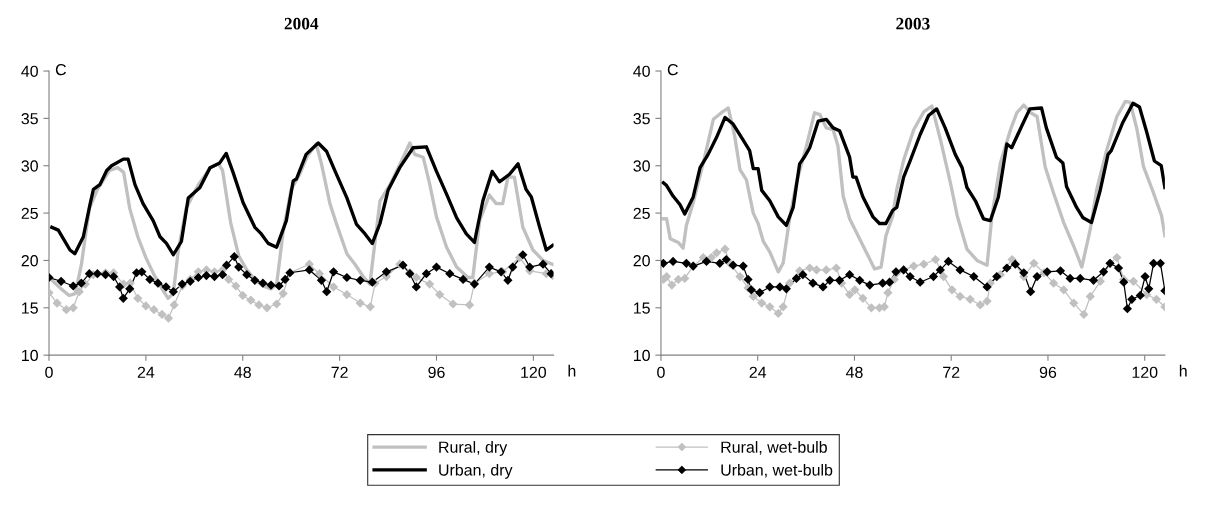 The width and height of the screenshot is (1207, 511). What do you see at coordinates (473, 448) in the screenshot?
I see `legend-label: Rural, dry` at bounding box center [473, 448].